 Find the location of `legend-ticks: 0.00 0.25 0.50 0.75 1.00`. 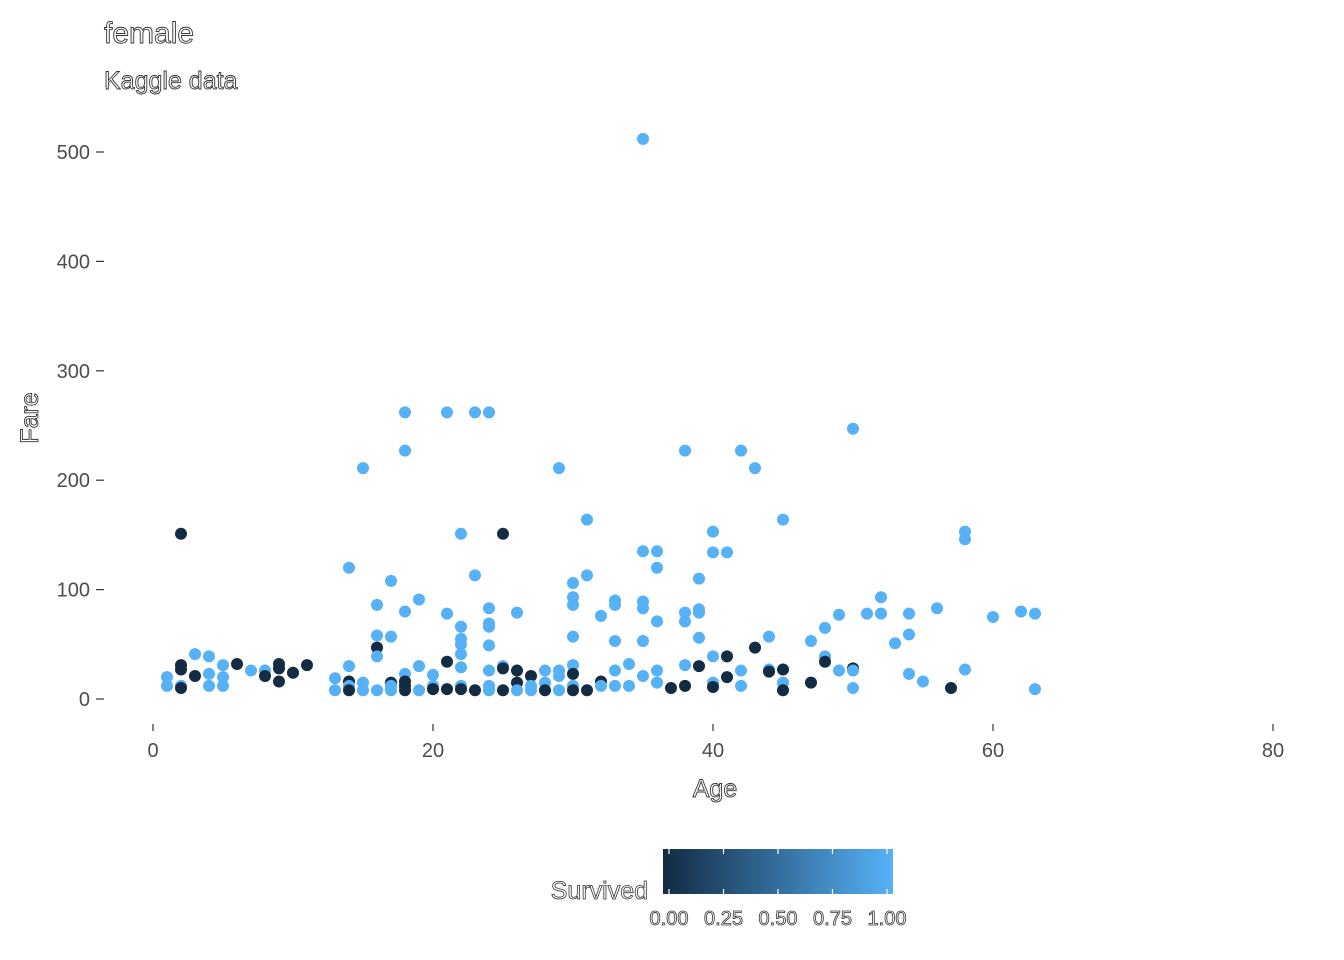

legend-ticks: 0.00 0.25 0.50 0.75 1.00 is located at coordinates (778, 889).